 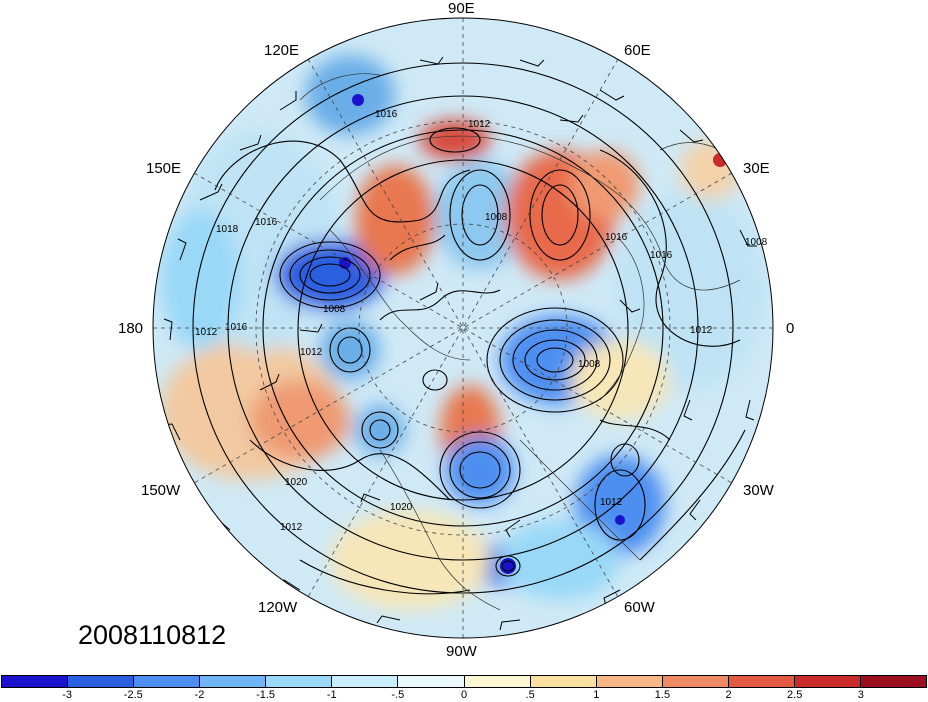 I want to click on colorbar-tick-labels: -3 -2.5 -2 -1.5 -1 -.5 0 .5 1 1.5 2 2.5 3, so click(x=464, y=695).